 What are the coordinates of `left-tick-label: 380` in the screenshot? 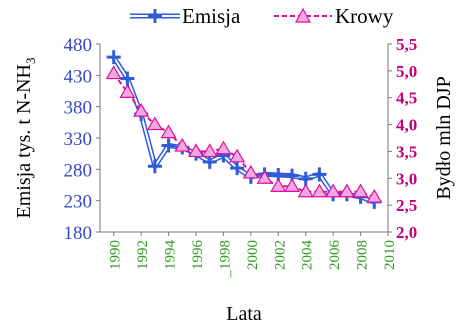 It's located at (78, 108).